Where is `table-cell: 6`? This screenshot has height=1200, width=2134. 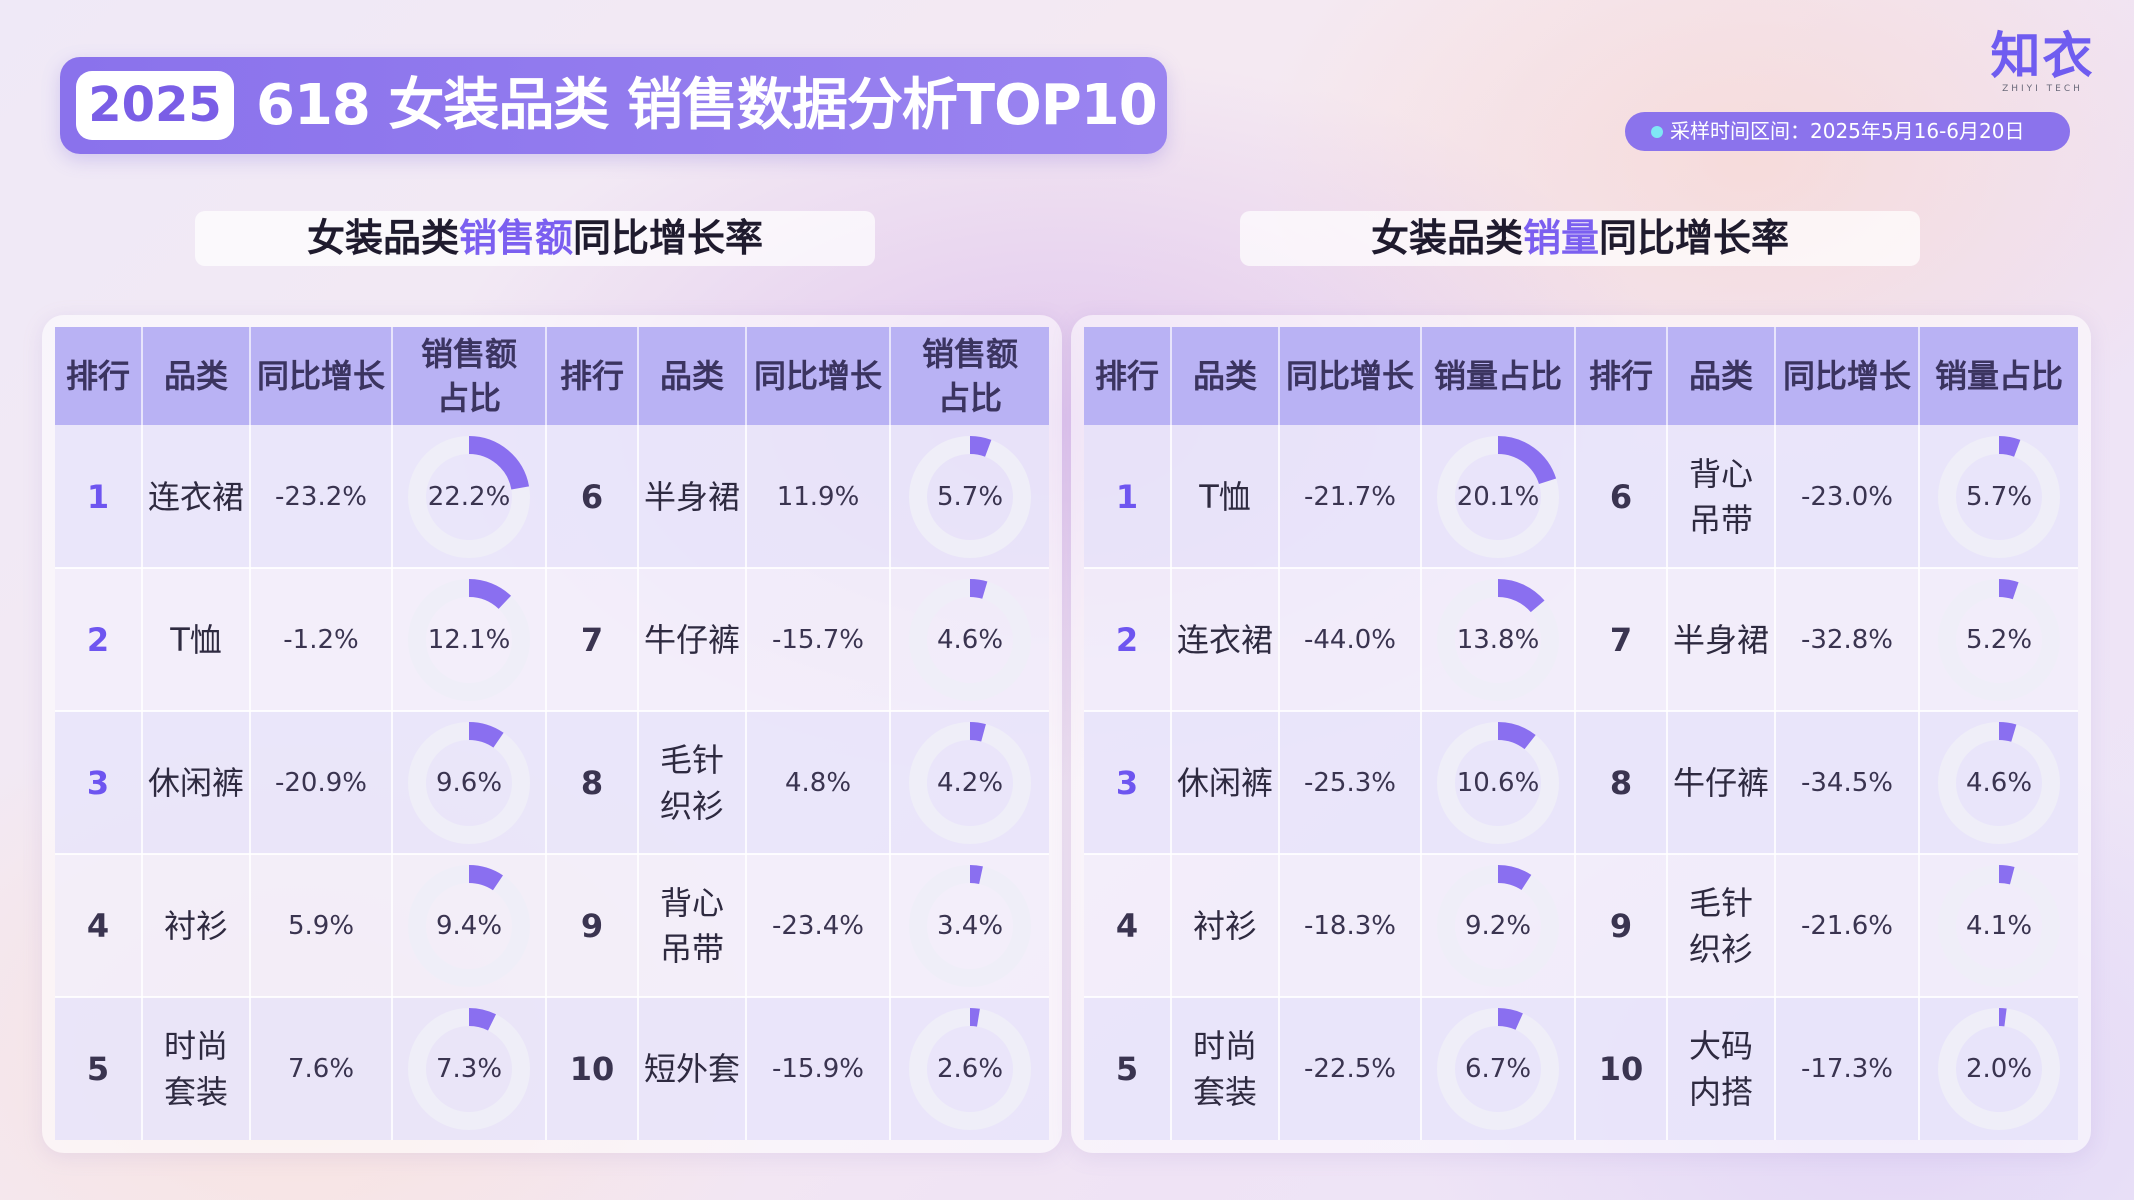 table-cell: 6 is located at coordinates (1620, 496).